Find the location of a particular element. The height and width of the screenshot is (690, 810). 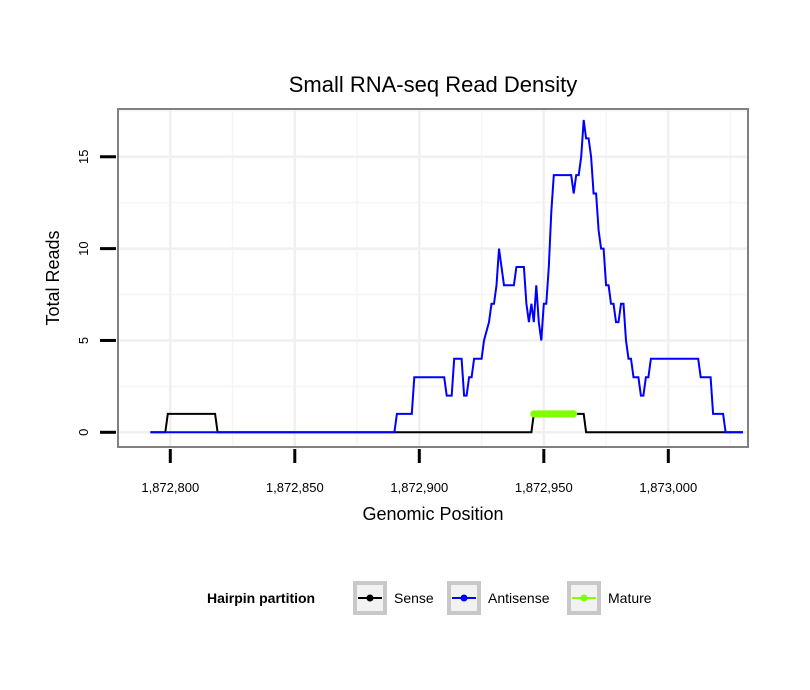

x-tick-label: 1,872,850 is located at coordinates (295, 487).